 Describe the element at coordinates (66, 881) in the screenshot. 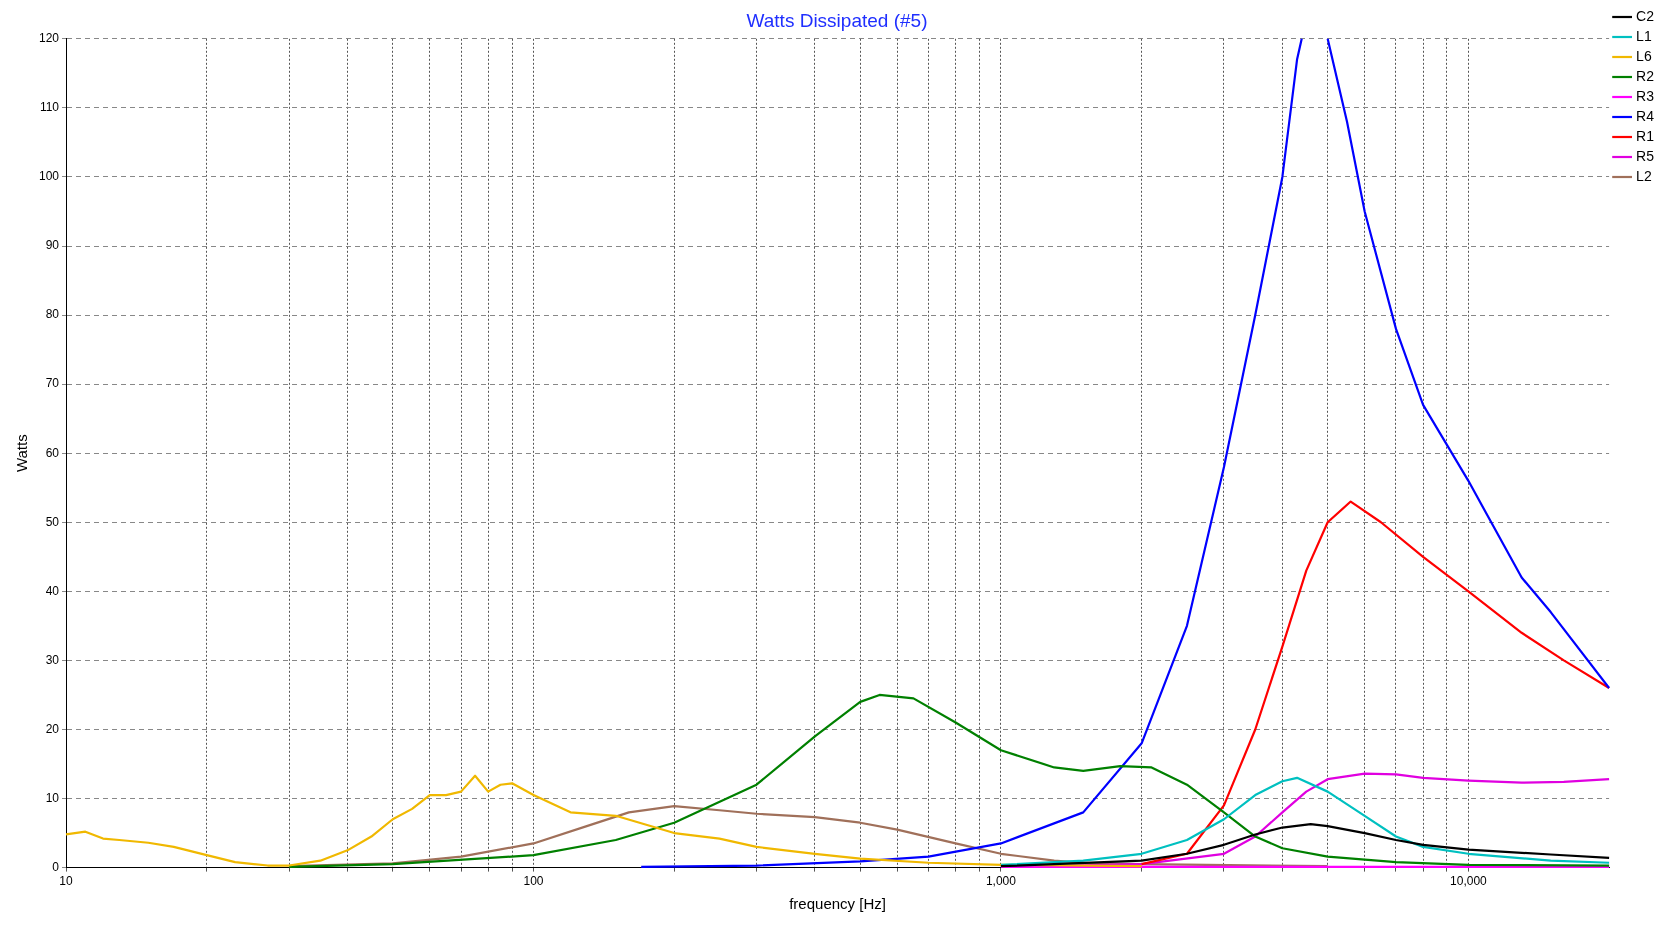

I see `x-tick-label: 10` at that location.